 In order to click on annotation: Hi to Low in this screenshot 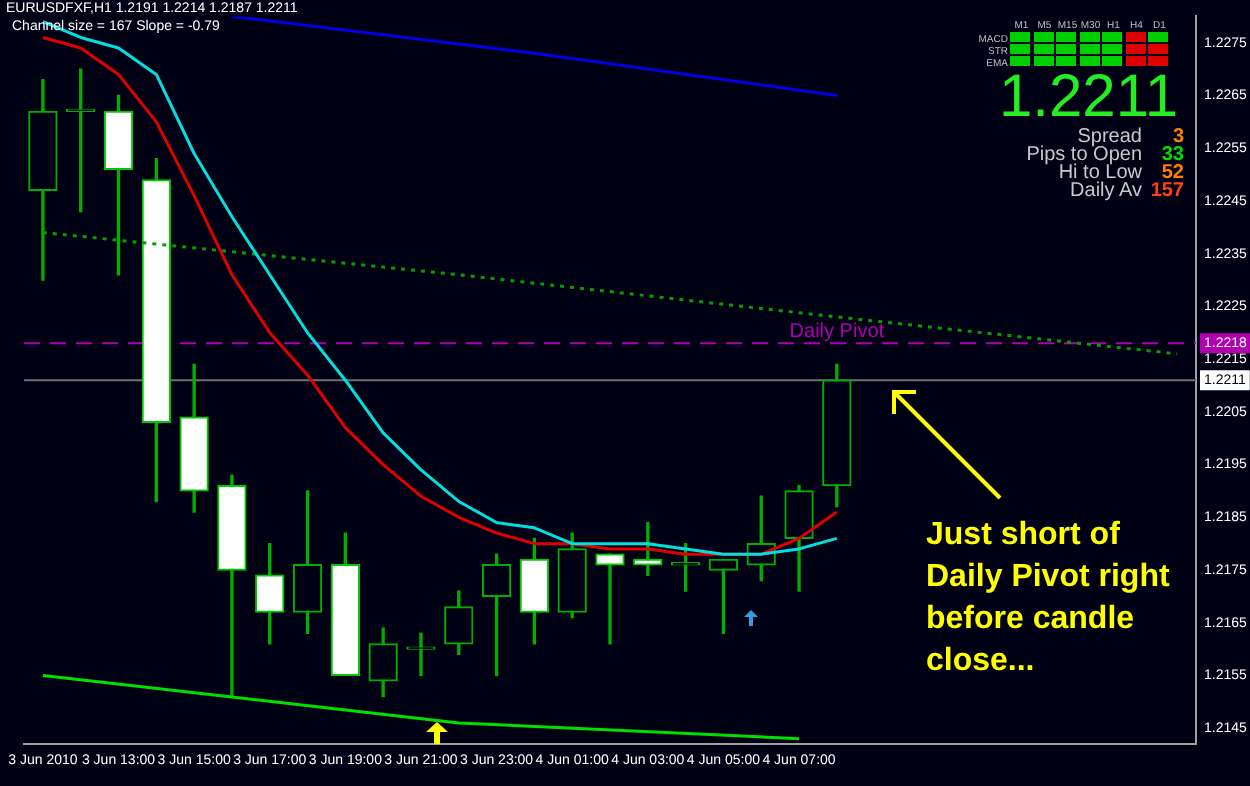, I will do `click(1100, 173)`.